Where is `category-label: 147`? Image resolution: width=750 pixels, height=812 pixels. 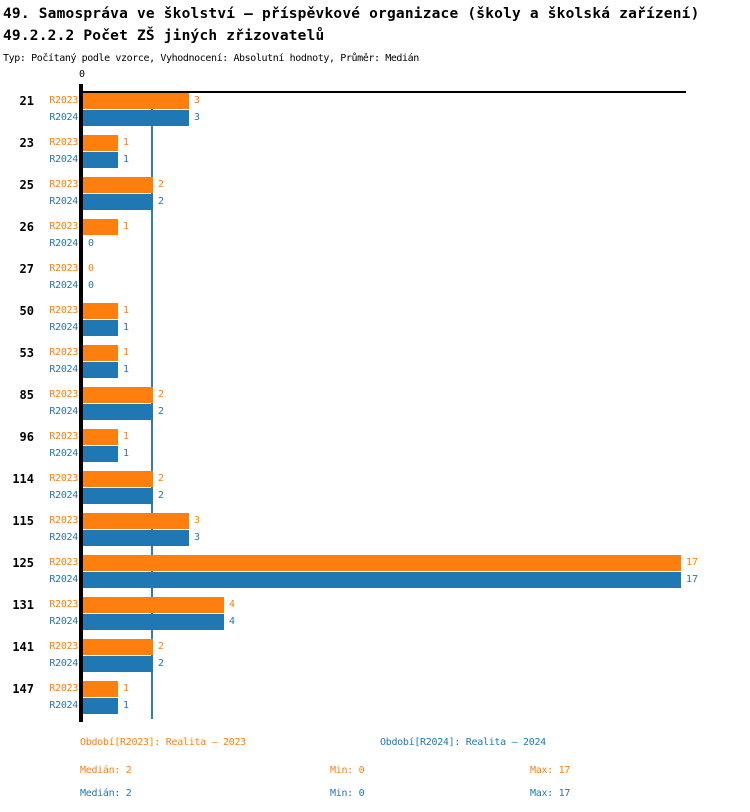
category-label: 147 is located at coordinates (23, 689).